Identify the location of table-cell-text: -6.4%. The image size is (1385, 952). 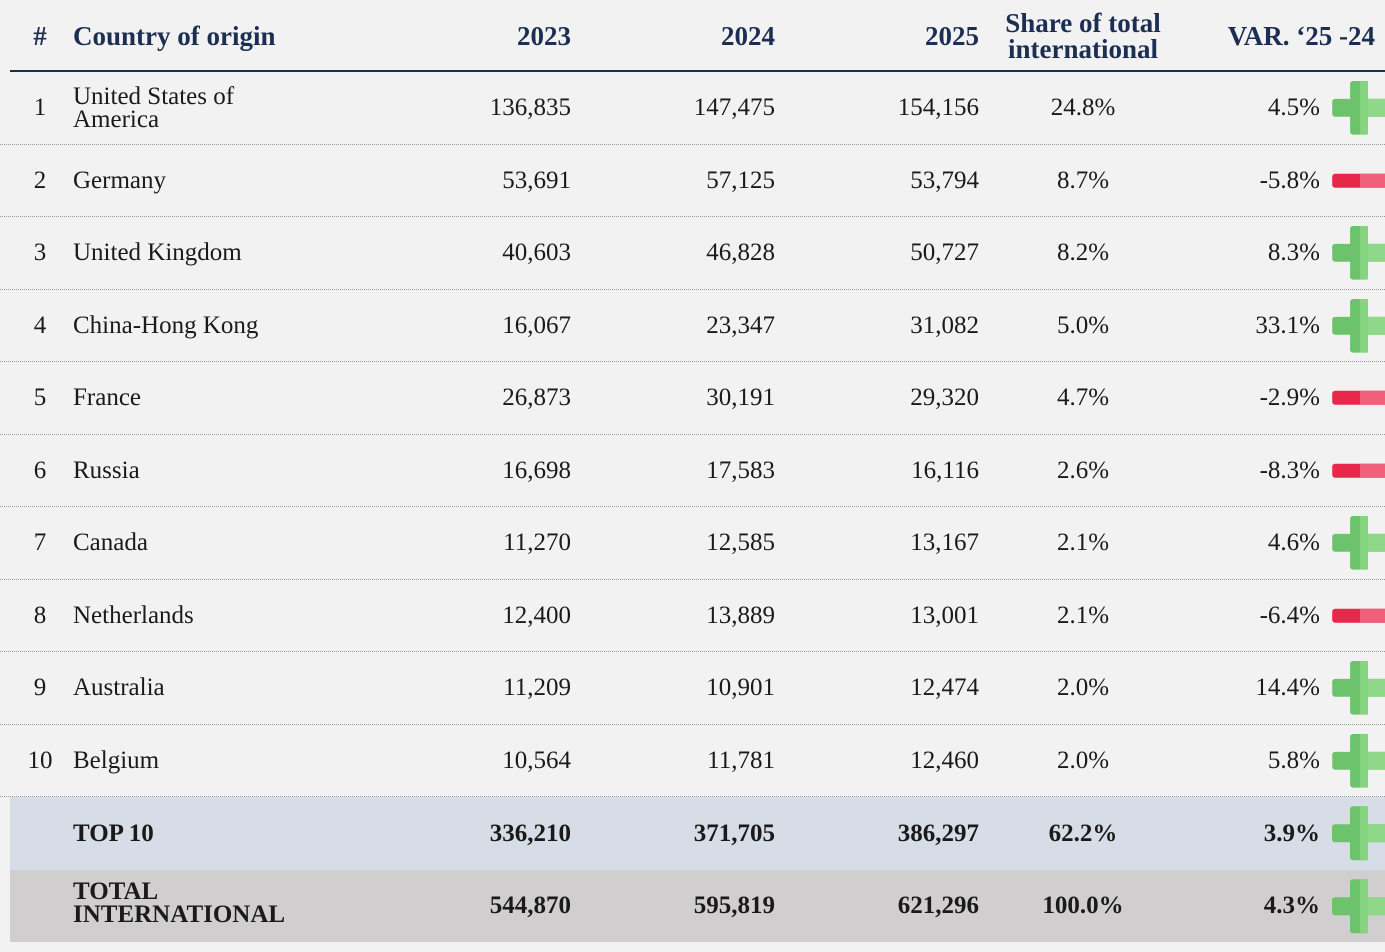
(1290, 615).